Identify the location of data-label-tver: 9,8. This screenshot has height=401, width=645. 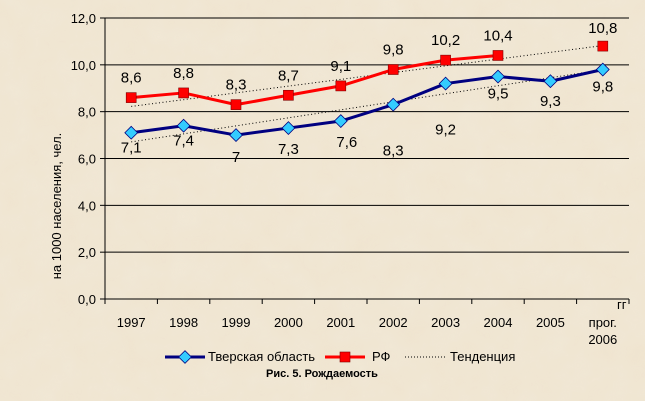
(602, 87).